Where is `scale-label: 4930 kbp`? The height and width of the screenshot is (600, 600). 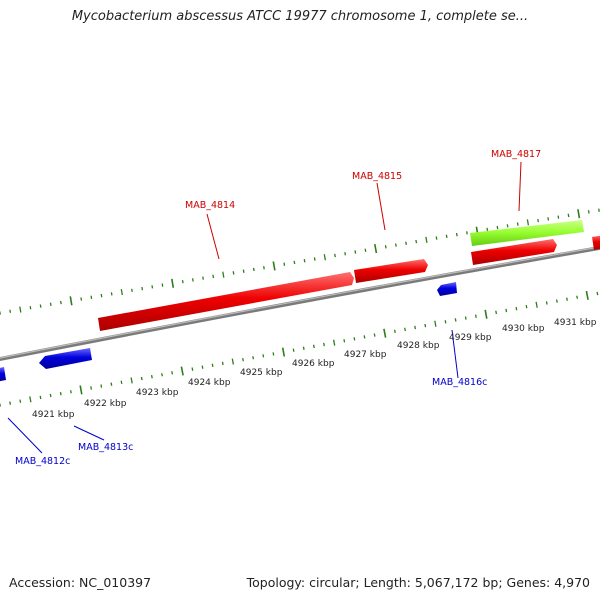
scale-label: 4930 kbp is located at coordinates (523, 329).